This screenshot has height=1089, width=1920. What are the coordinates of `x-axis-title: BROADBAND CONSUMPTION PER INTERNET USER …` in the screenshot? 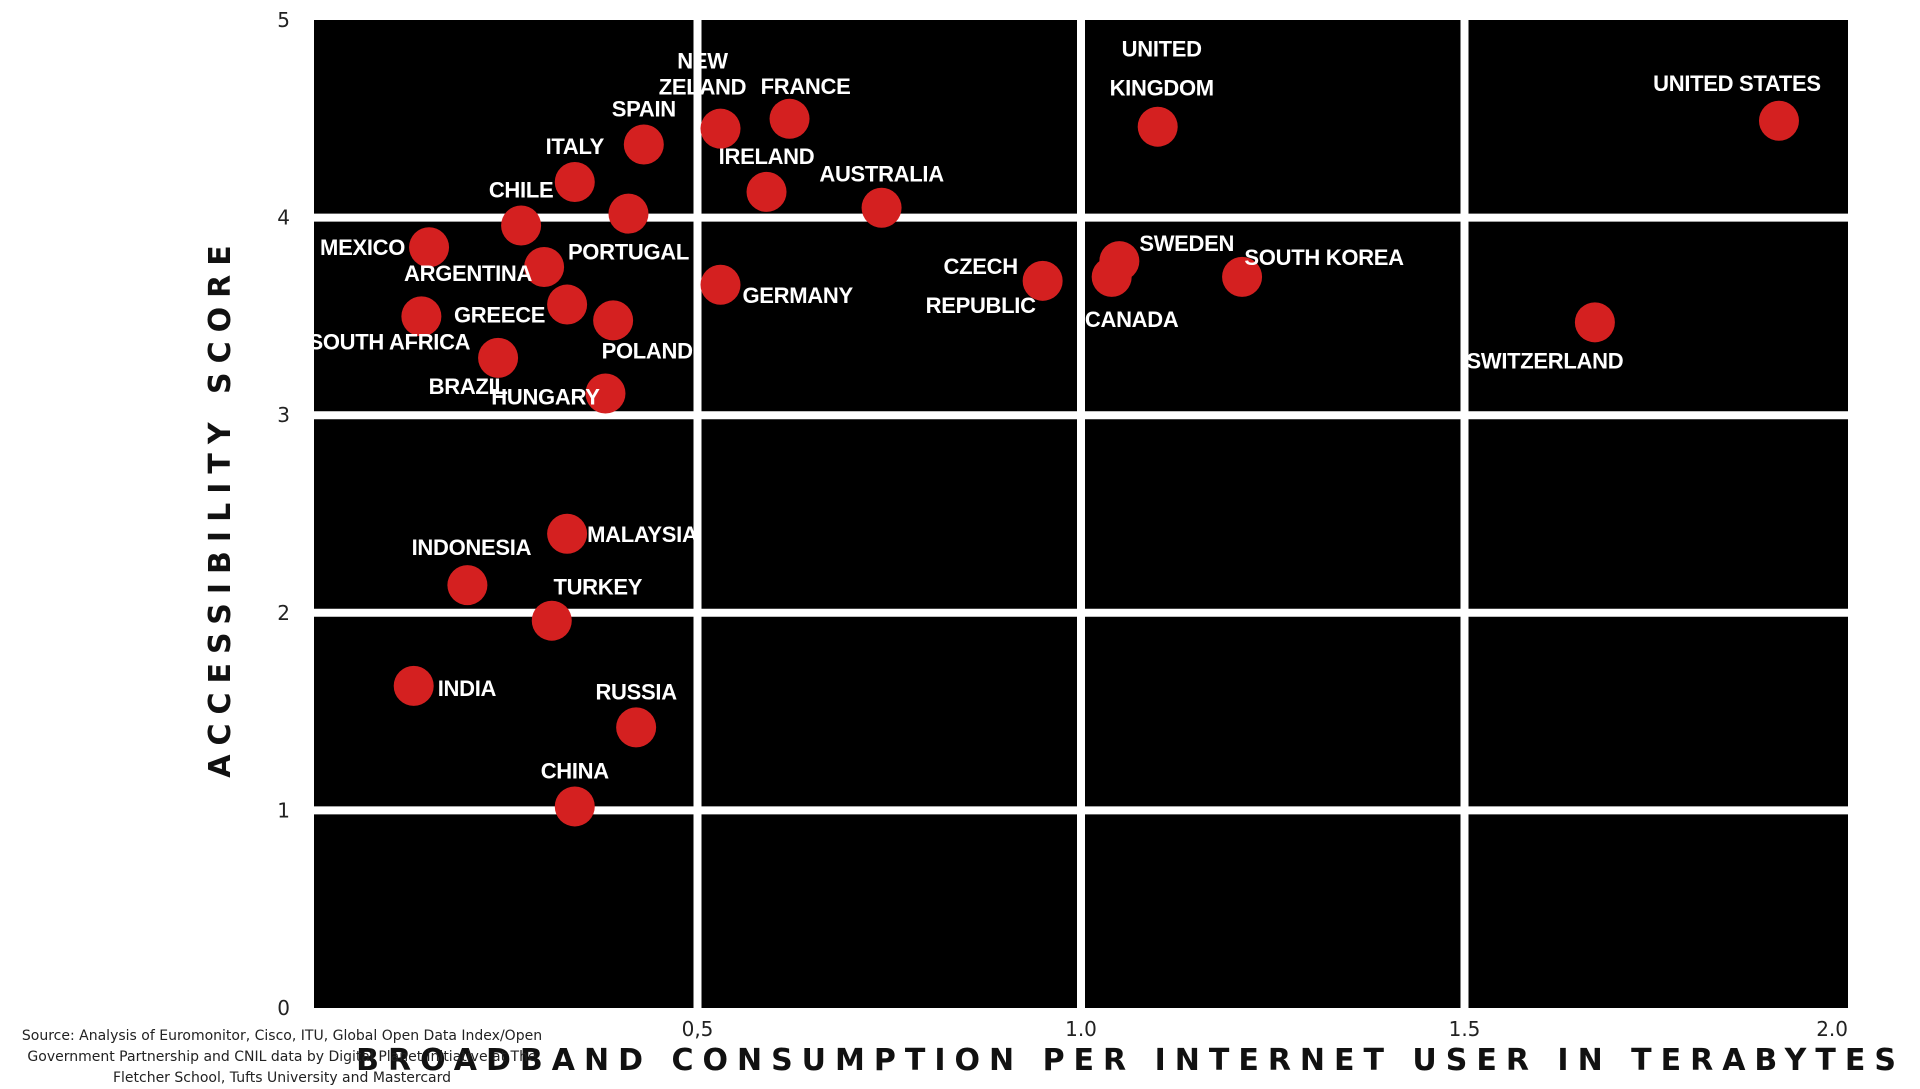 It's located at (1138, 1060).